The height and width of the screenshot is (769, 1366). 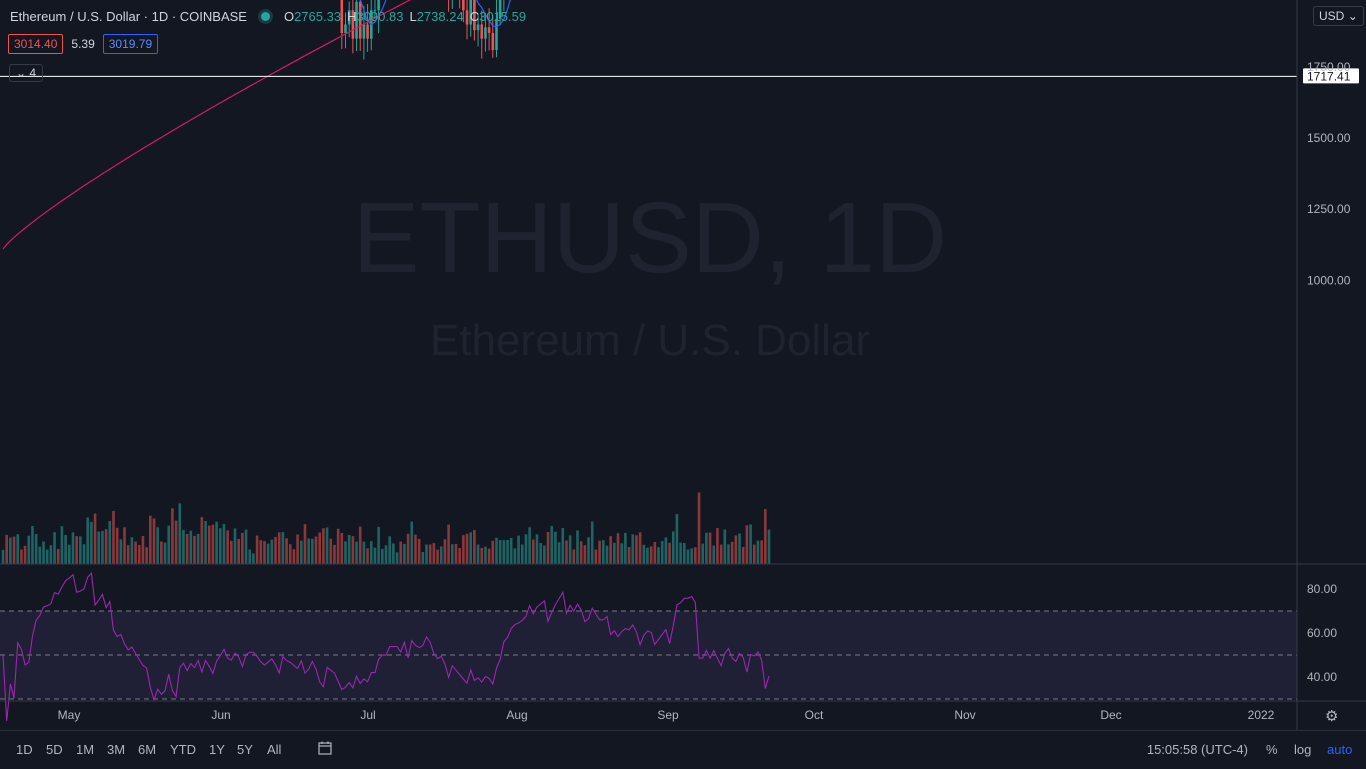 I want to click on watermark: ETHUSD, 1D Ethereum / U.S. Dollar, so click(x=650, y=273).